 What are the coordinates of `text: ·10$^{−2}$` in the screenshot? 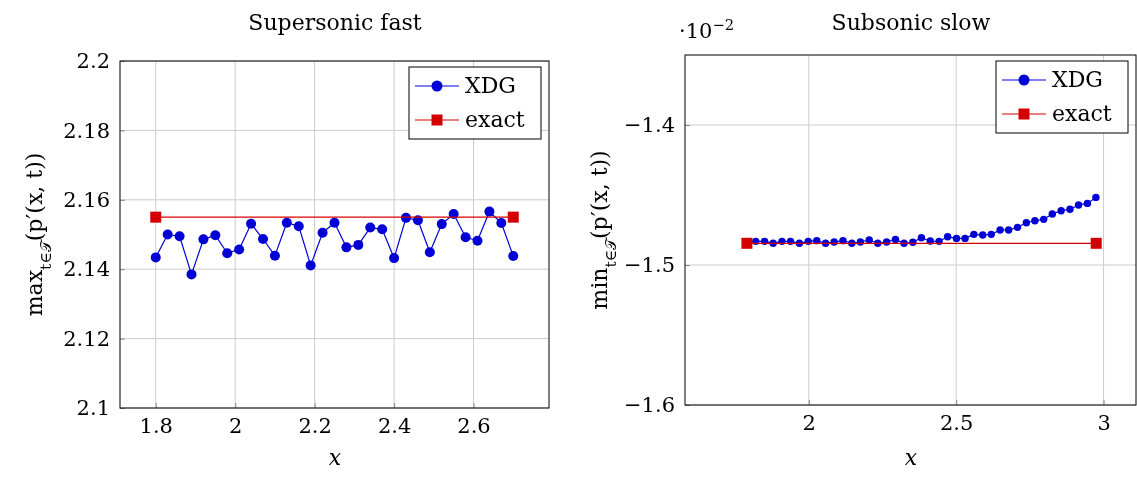 It's located at (707, 29).